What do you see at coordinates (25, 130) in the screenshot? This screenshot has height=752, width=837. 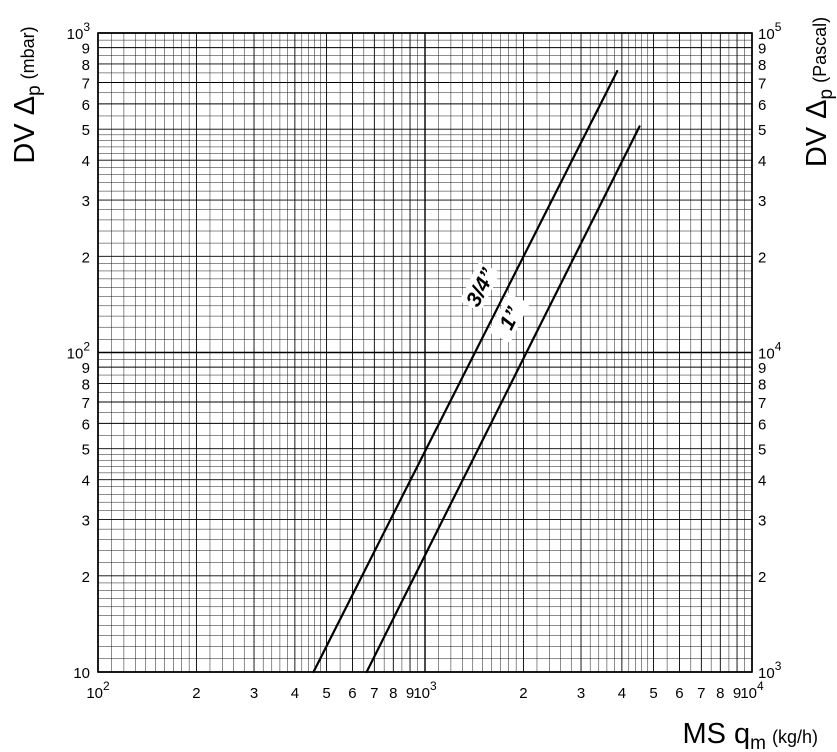 I see `y-axis-title-main: DV Δ` at bounding box center [25, 130].